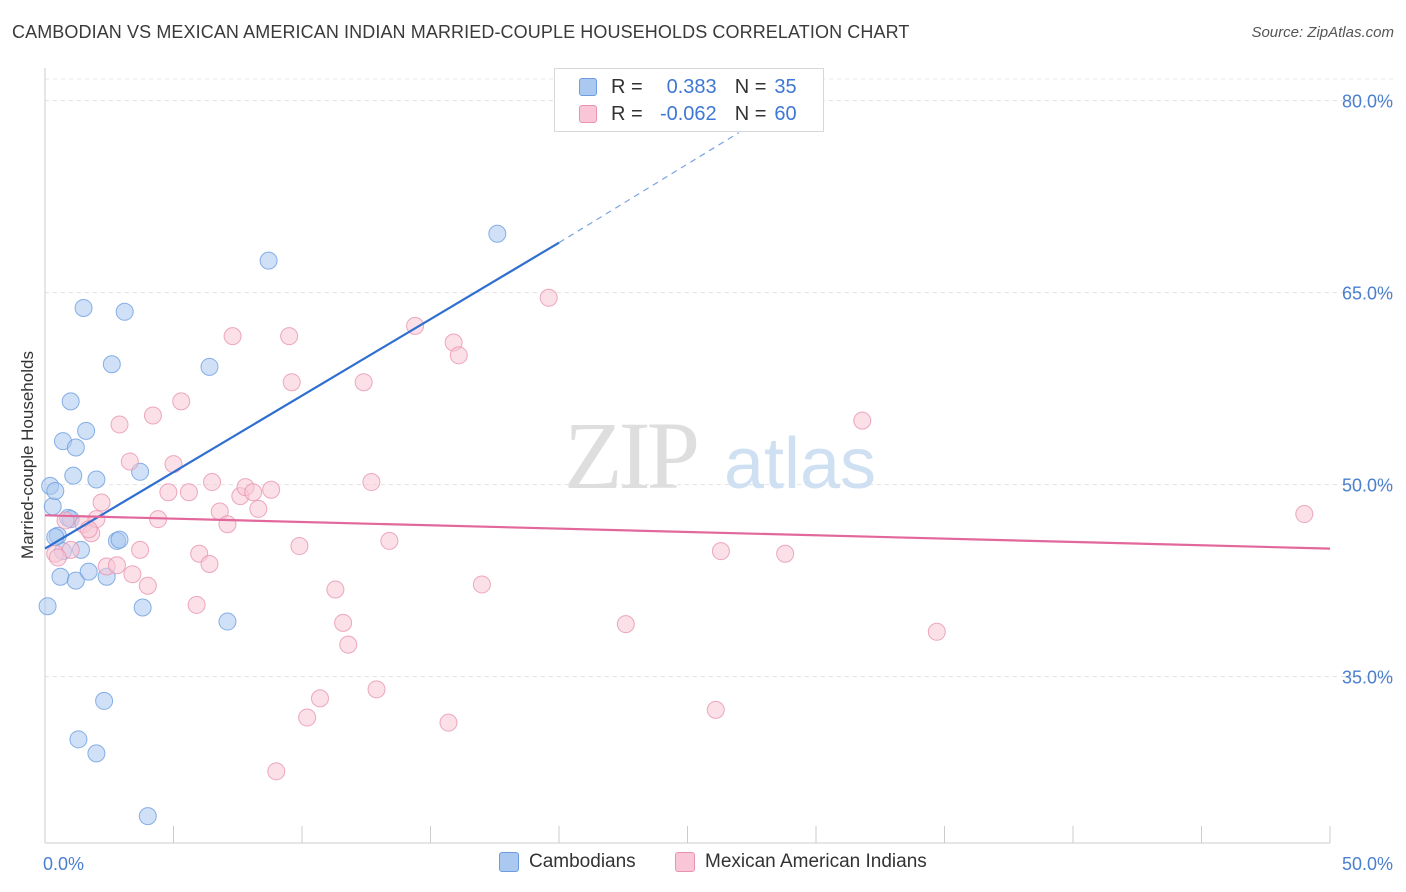 This screenshot has height=892, width=1406. What do you see at coordinates (649, 188) in the screenshot?
I see `trend-line-cambodians-extension` at bounding box center [649, 188].